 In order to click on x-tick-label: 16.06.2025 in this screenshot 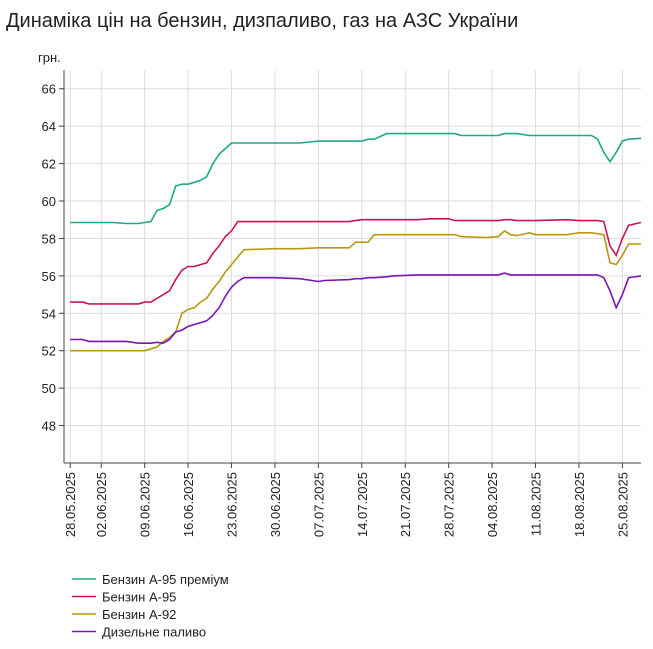, I will do `click(188, 504)`.